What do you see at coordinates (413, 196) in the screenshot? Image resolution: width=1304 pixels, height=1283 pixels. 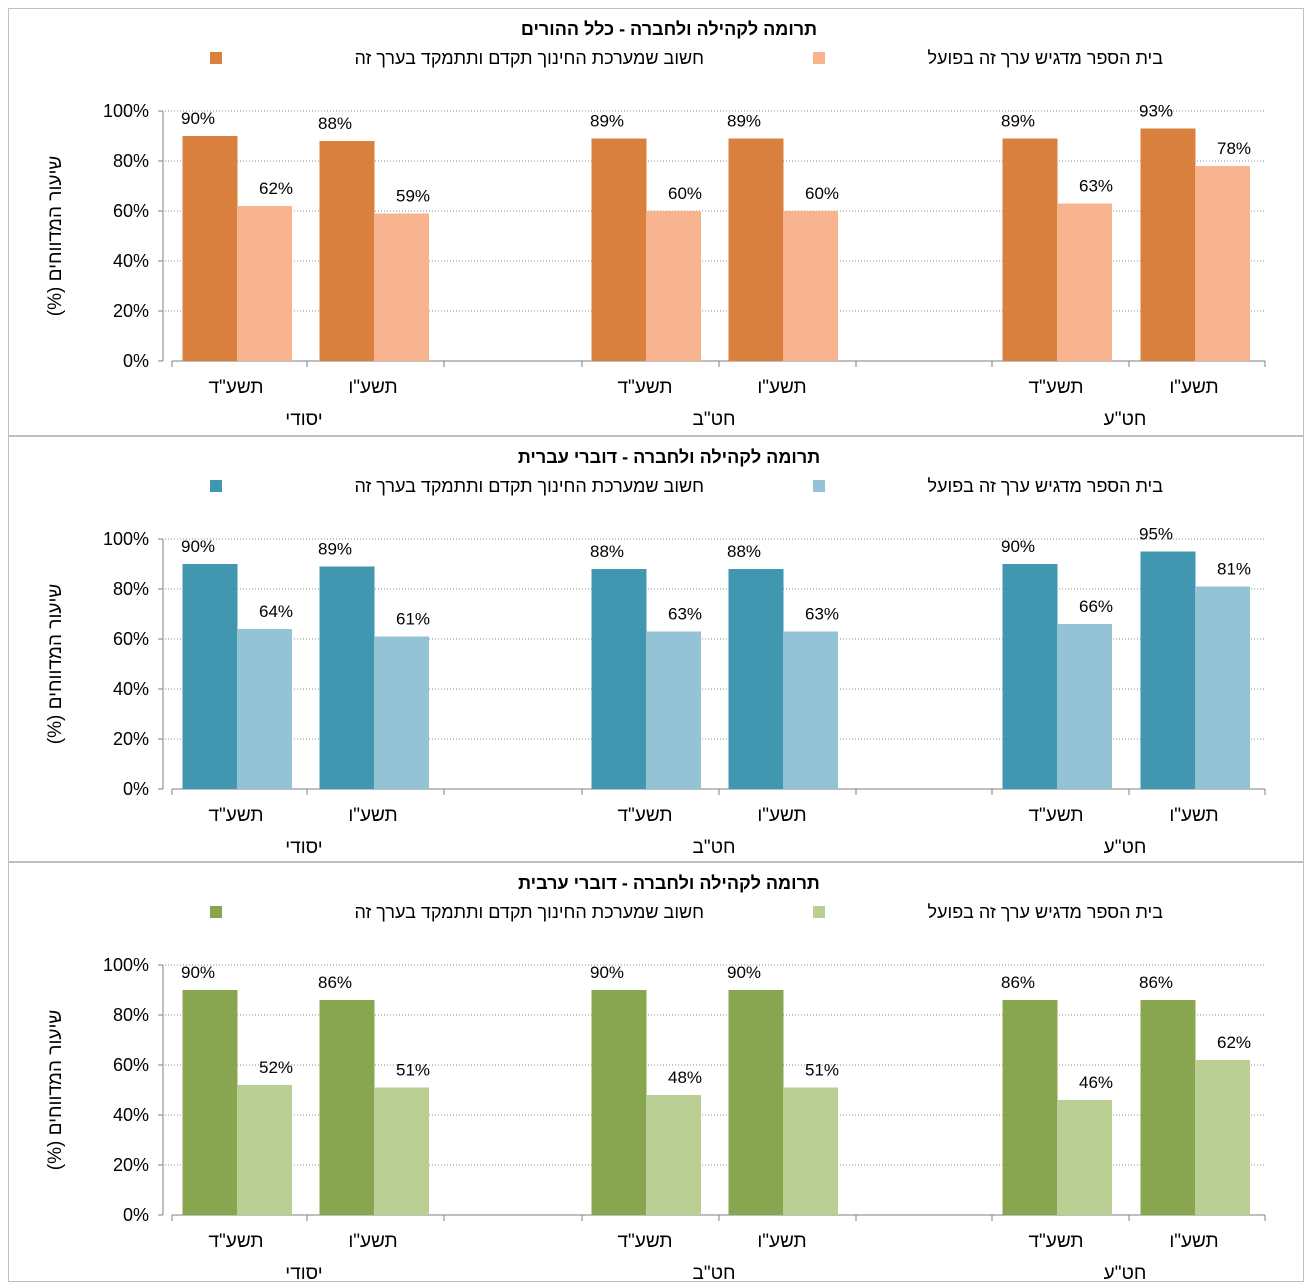 I see `data-label: 59%` at bounding box center [413, 196].